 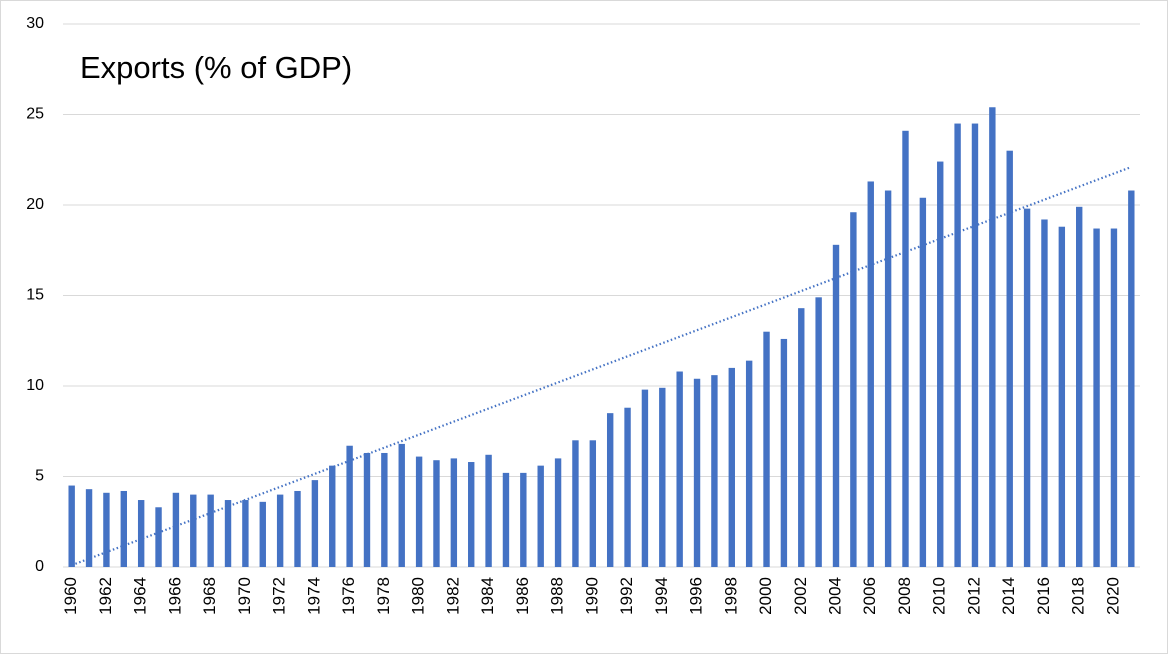 What do you see at coordinates (39, 476) in the screenshot?
I see `y-tick-label: 5` at bounding box center [39, 476].